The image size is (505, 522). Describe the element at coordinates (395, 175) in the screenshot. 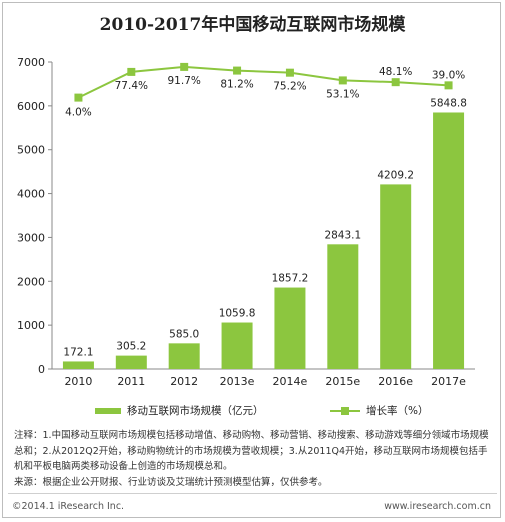

I see `bar-value-label: 4209.2` at that location.